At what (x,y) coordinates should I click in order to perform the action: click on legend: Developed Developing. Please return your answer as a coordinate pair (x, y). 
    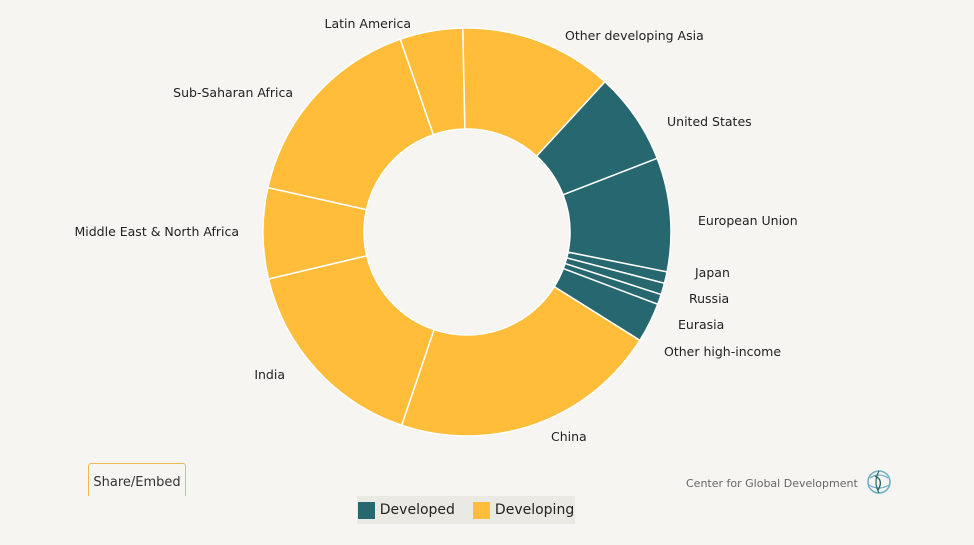
    Looking at the image, I should click on (466, 510).